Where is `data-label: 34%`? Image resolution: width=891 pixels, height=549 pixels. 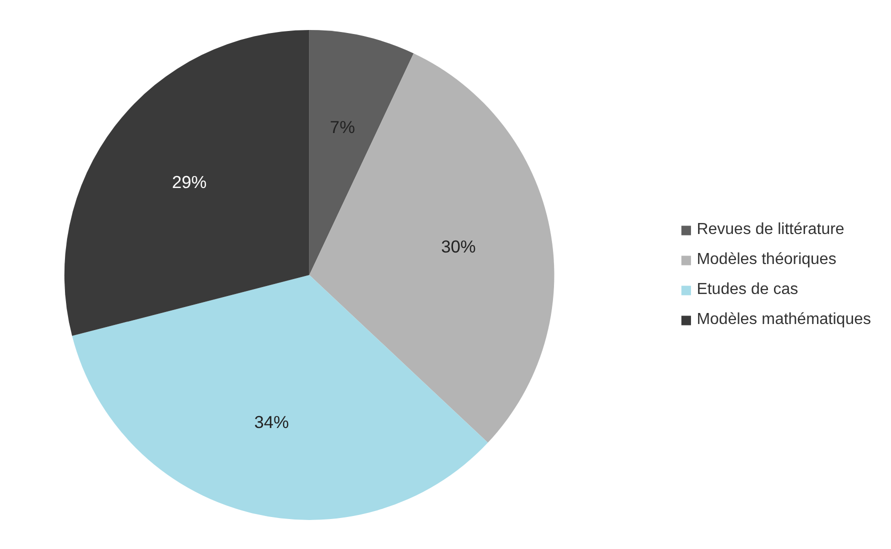
data-label: 34% is located at coordinates (271, 422).